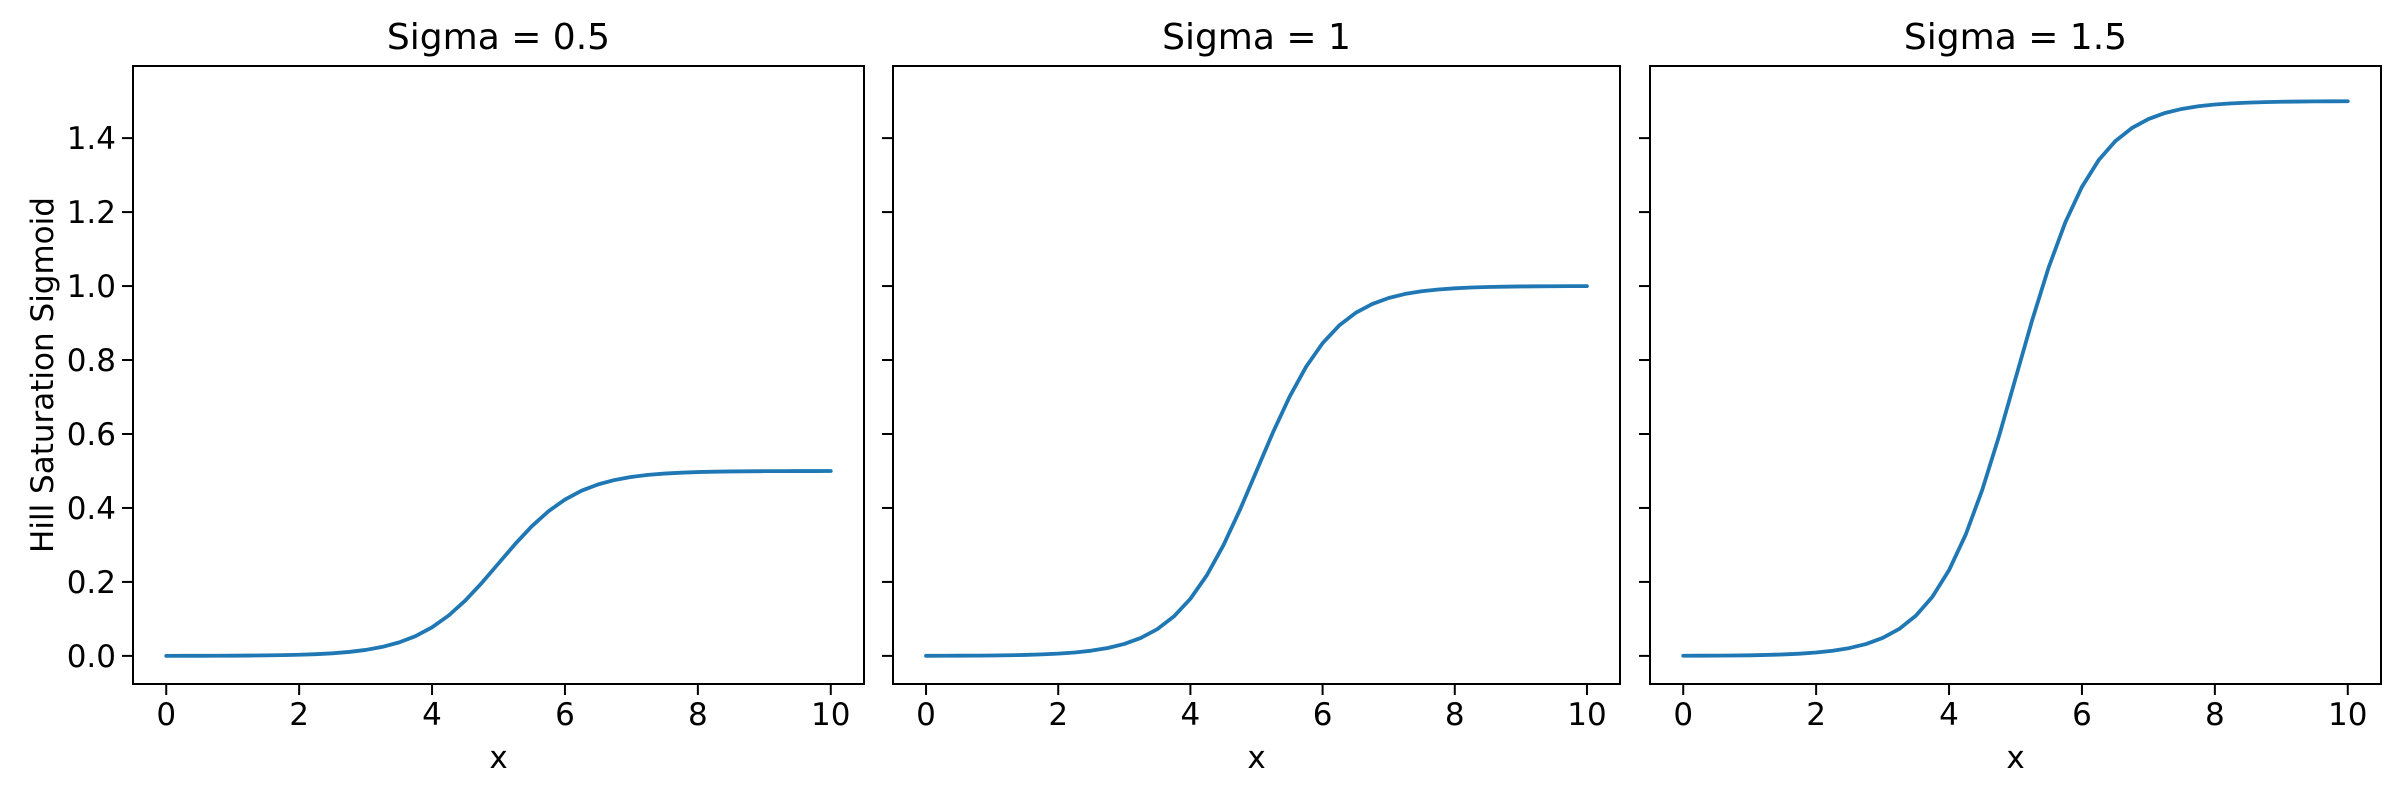 The image size is (2400, 800). Describe the element at coordinates (91, 657) in the screenshot. I see `y-tick-label: 0.0` at that location.